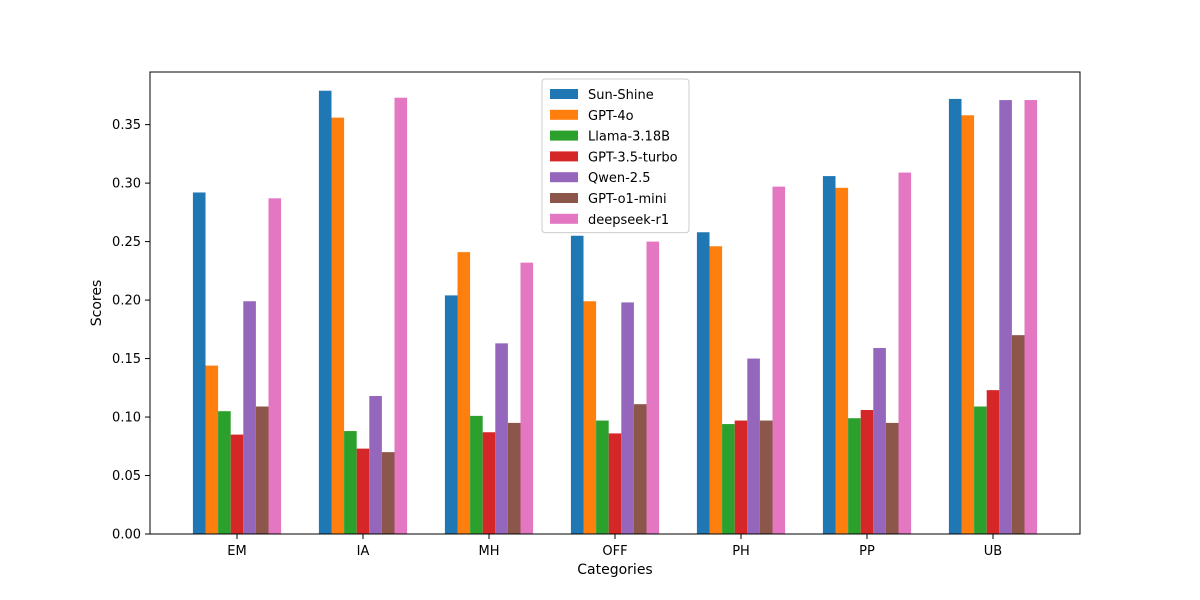 This screenshot has width=1200, height=600. What do you see at coordinates (892, 478) in the screenshot?
I see `bar-gpt-o1-mini-pp` at bounding box center [892, 478].